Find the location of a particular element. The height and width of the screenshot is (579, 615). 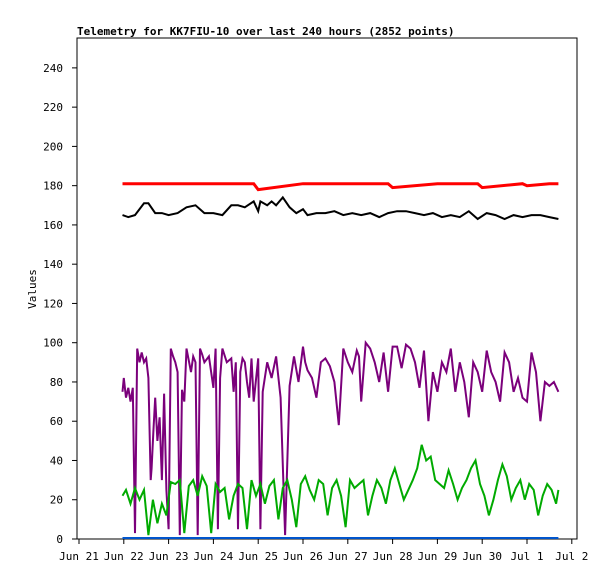

y-tick-label: 80 is located at coordinates (56, 382).